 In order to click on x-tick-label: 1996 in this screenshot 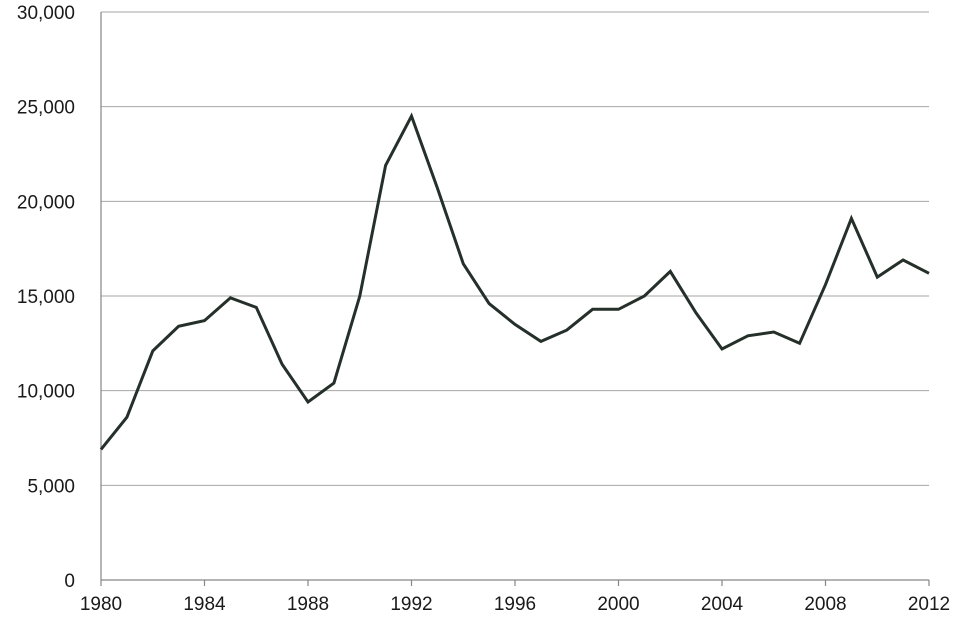, I will do `click(515, 604)`.